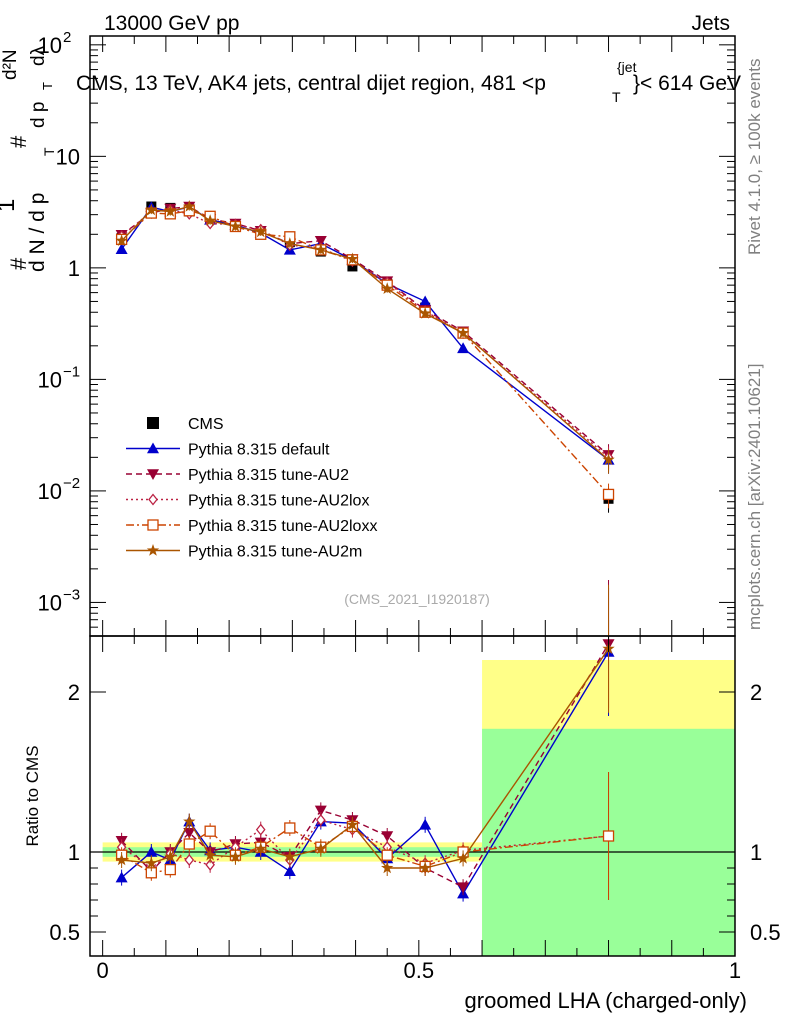 The image size is (786, 1024). Describe the element at coordinates (18, 141) in the screenshot. I see `ylabel-hash-2: #` at that location.